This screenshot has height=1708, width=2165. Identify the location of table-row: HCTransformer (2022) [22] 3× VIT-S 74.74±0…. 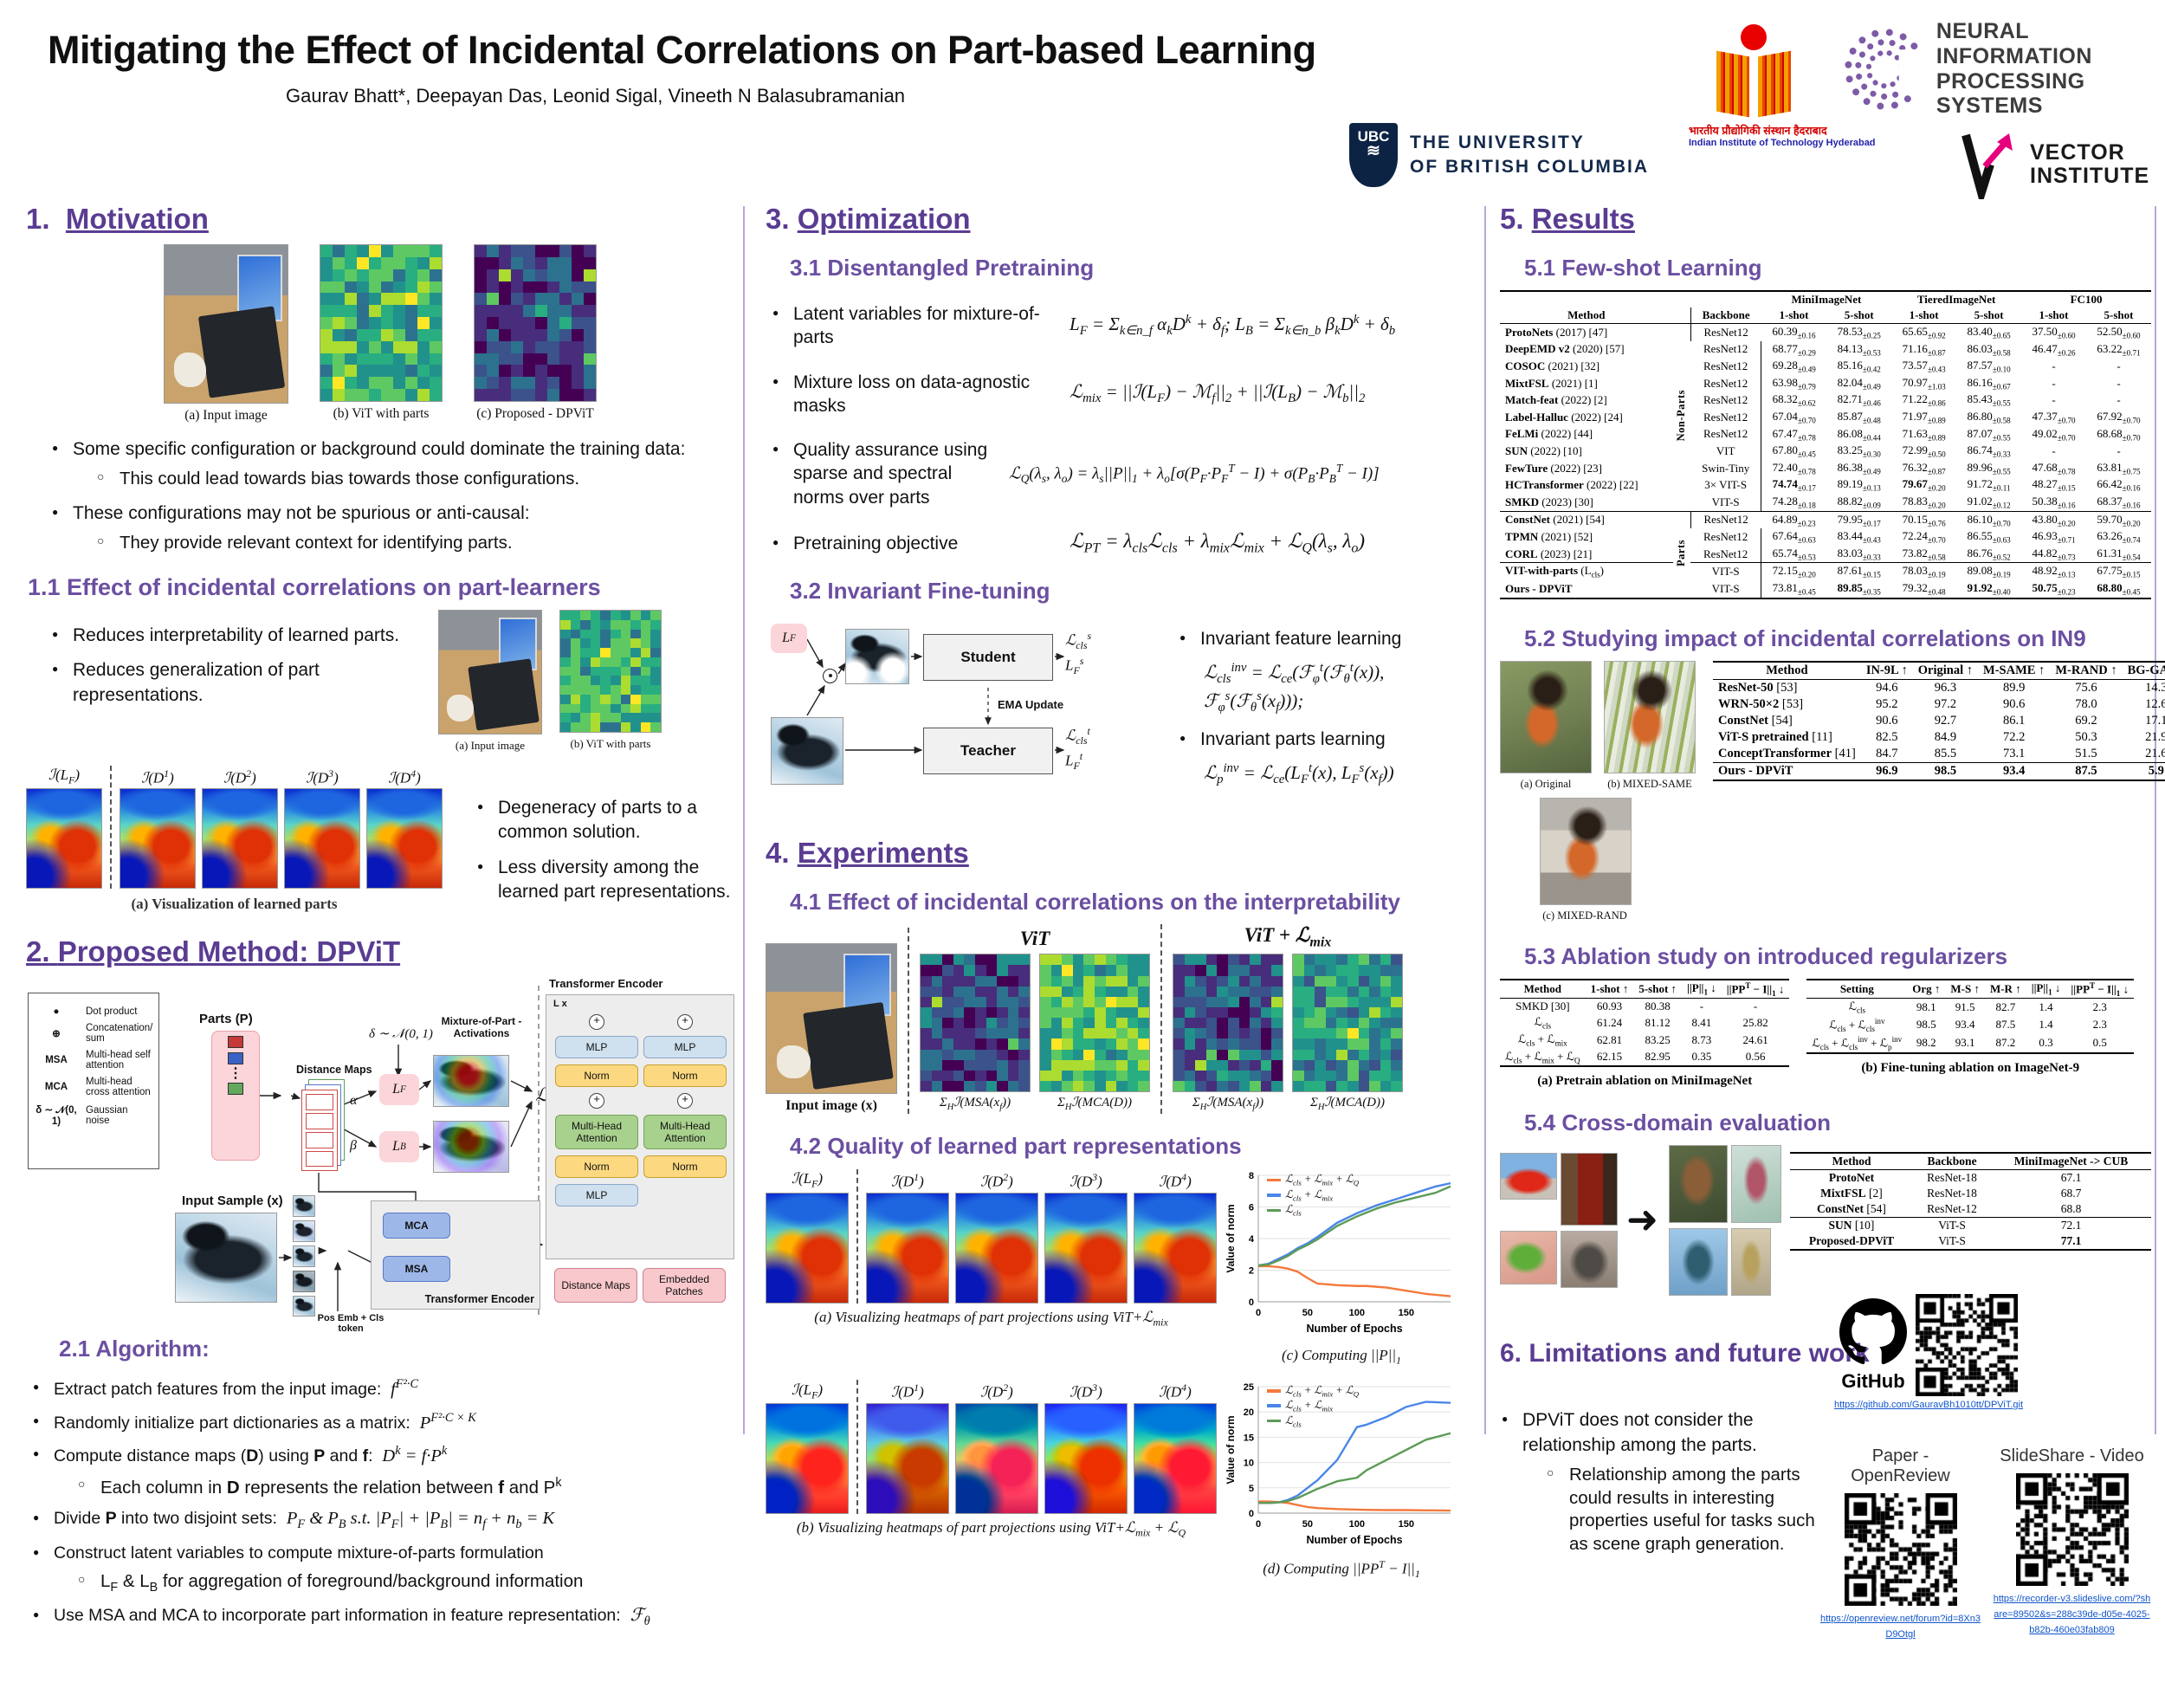
(1823, 485).